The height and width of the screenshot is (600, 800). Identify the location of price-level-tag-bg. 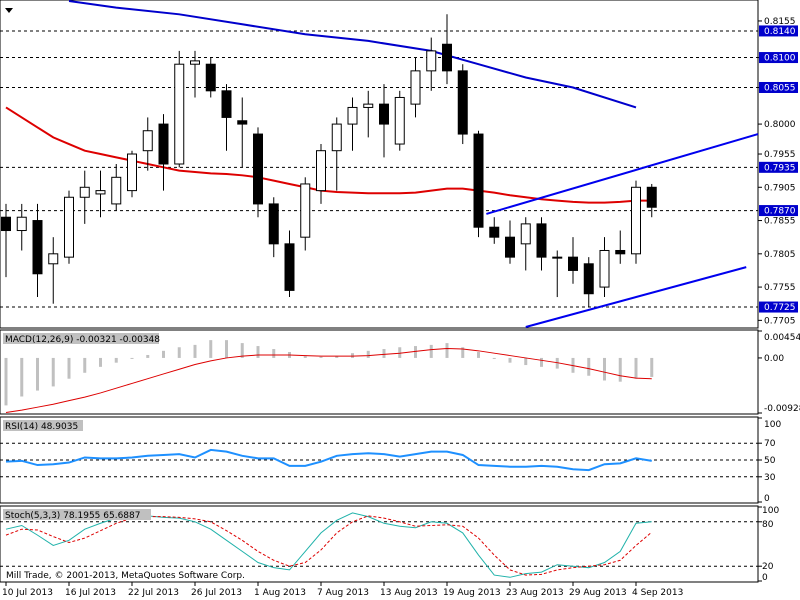
(778, 58).